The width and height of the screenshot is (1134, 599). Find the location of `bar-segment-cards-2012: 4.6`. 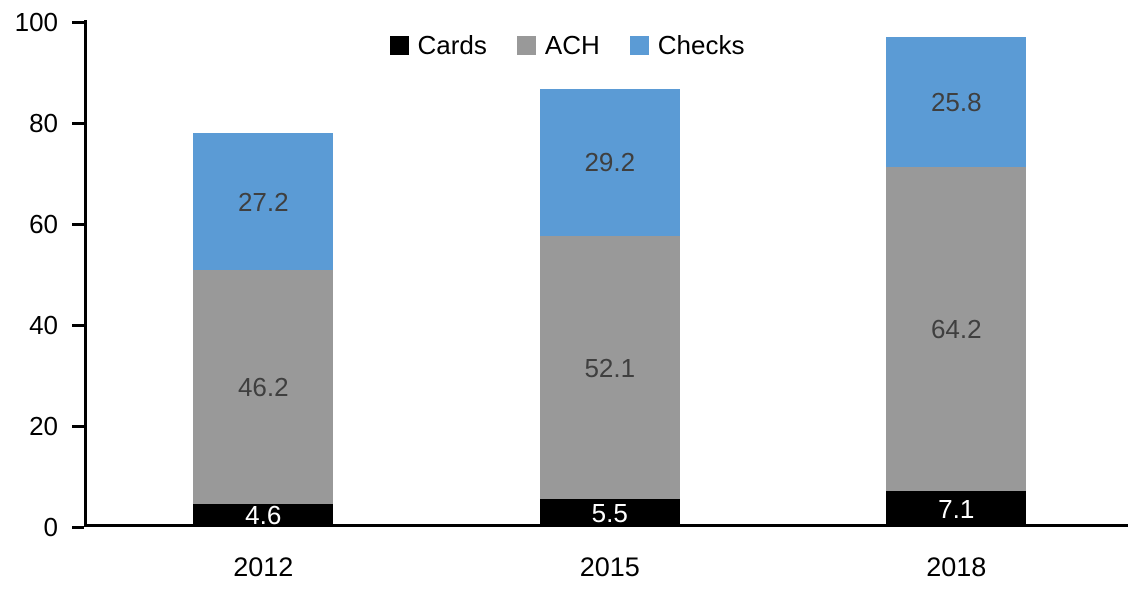

bar-segment-cards-2012: 4.6 is located at coordinates (263, 515).